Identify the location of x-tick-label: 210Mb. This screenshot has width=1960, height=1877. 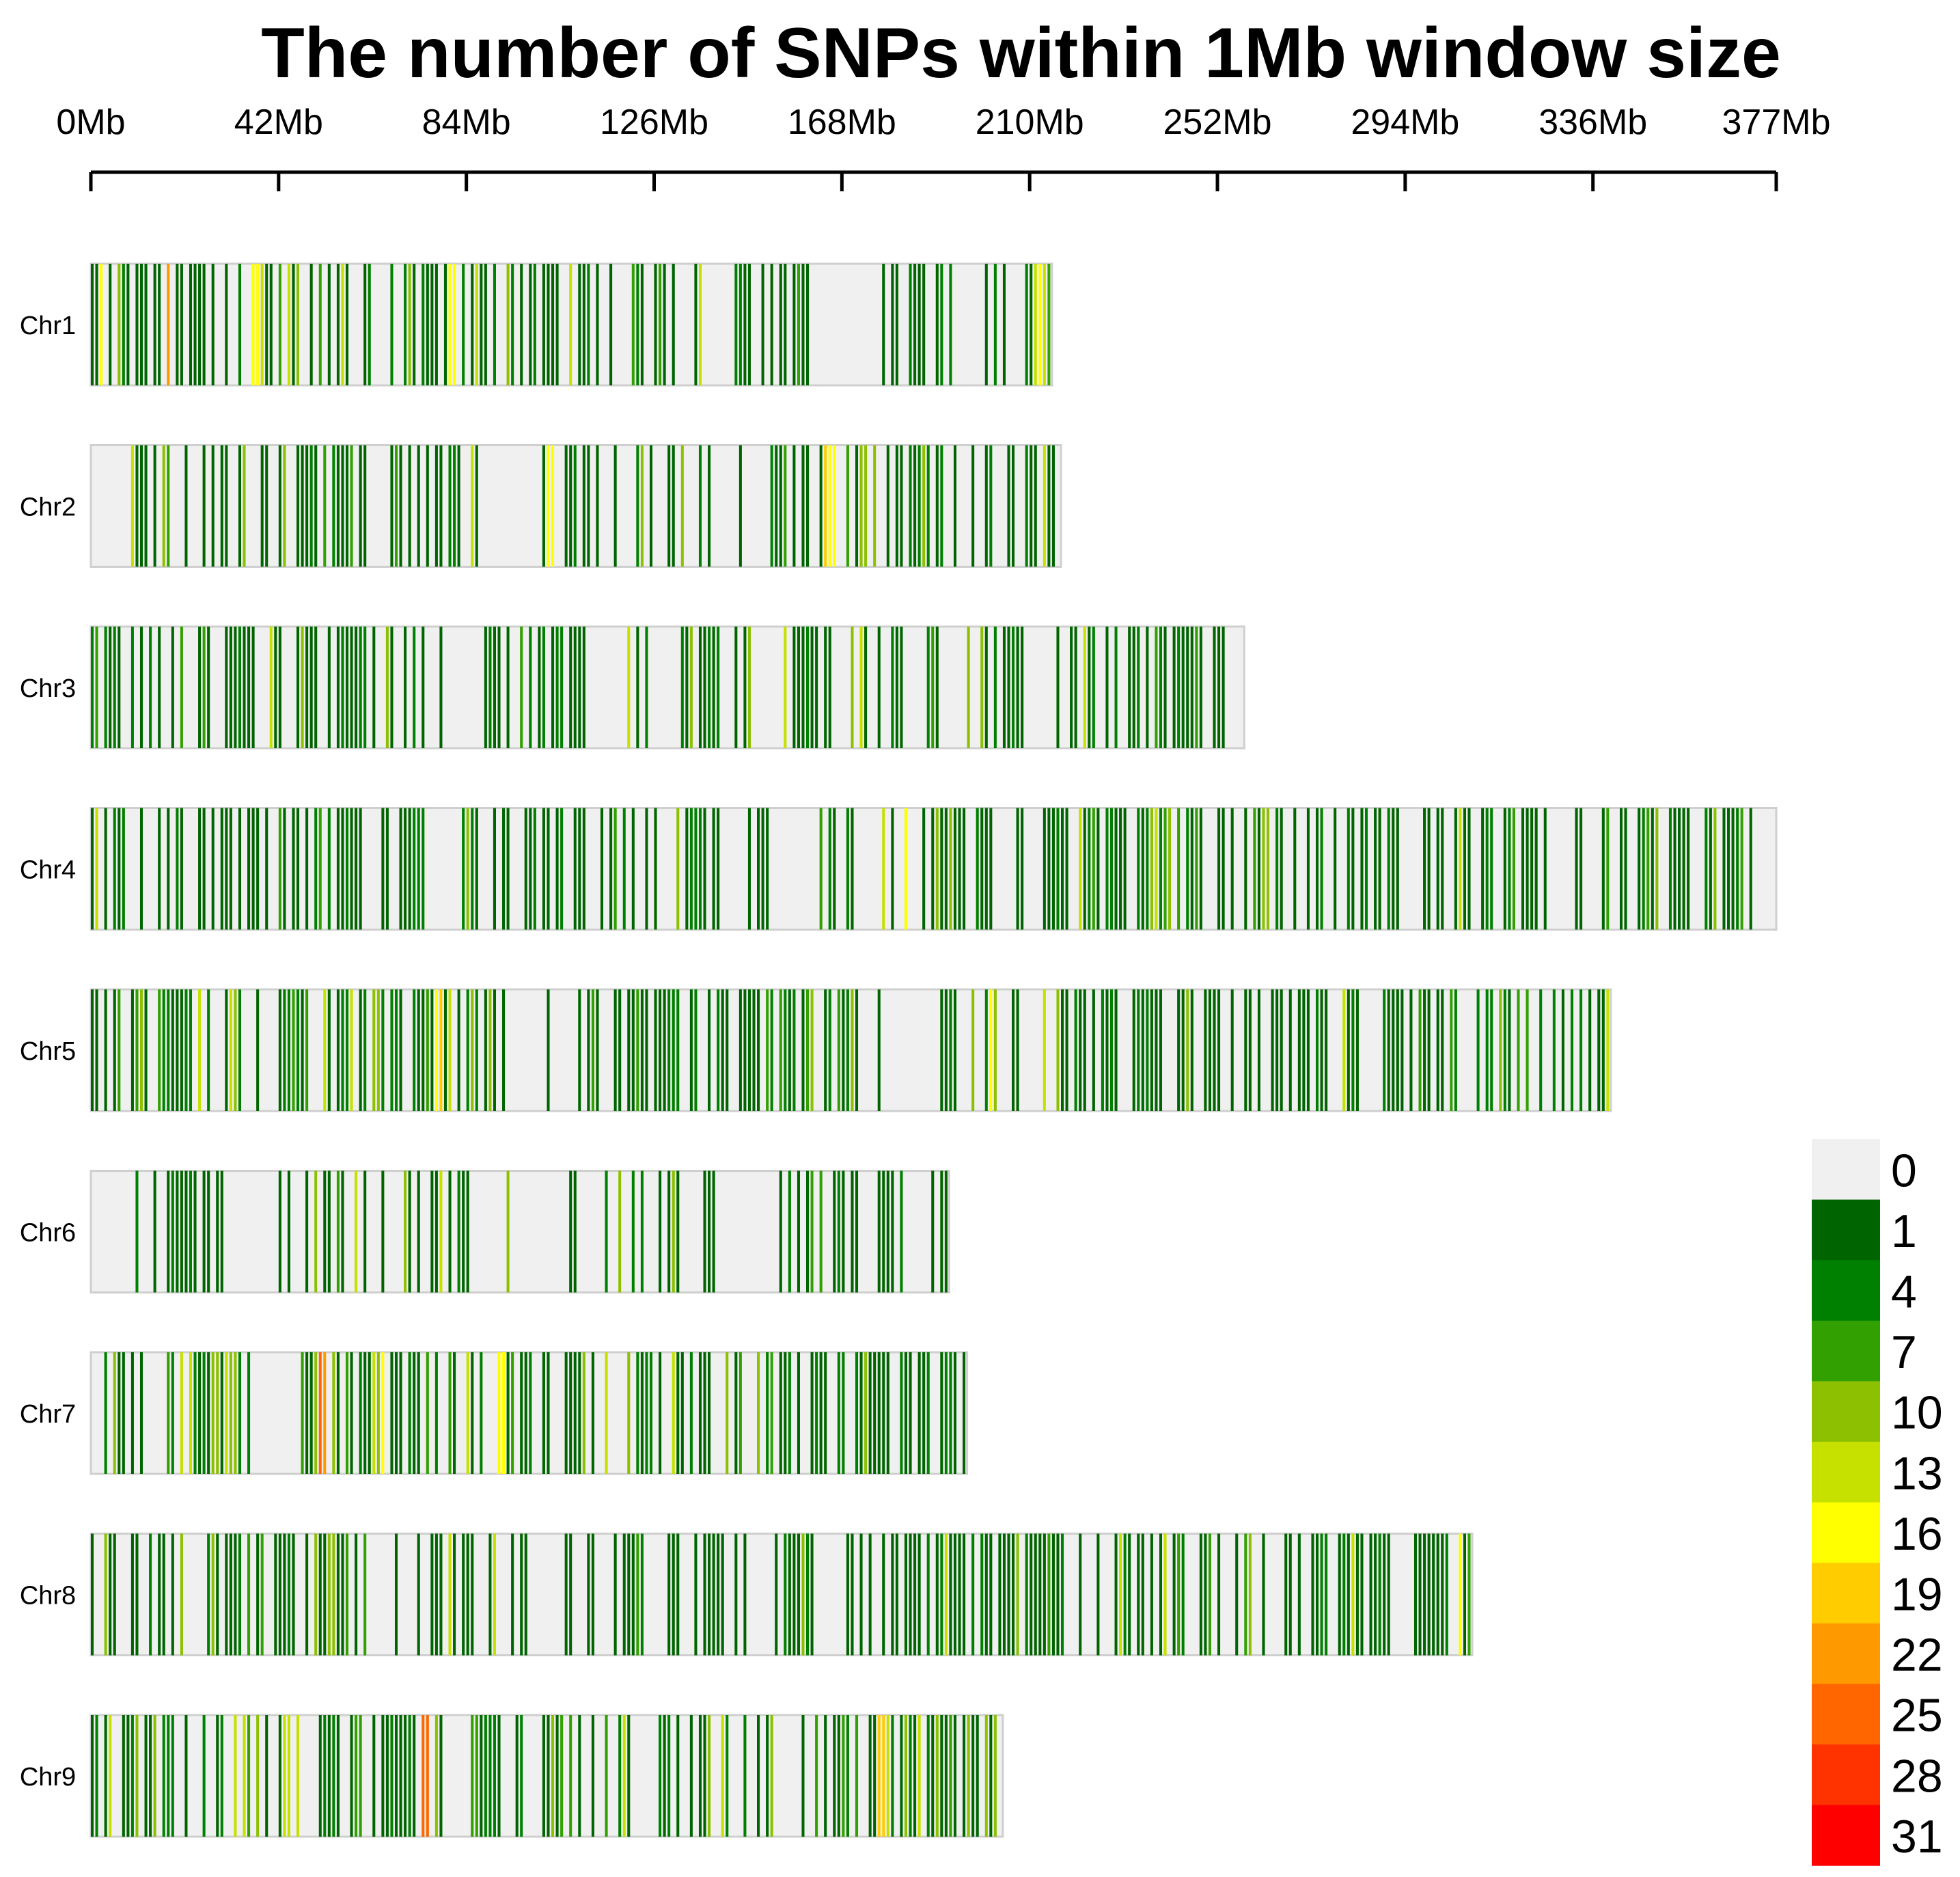
(1030, 122).